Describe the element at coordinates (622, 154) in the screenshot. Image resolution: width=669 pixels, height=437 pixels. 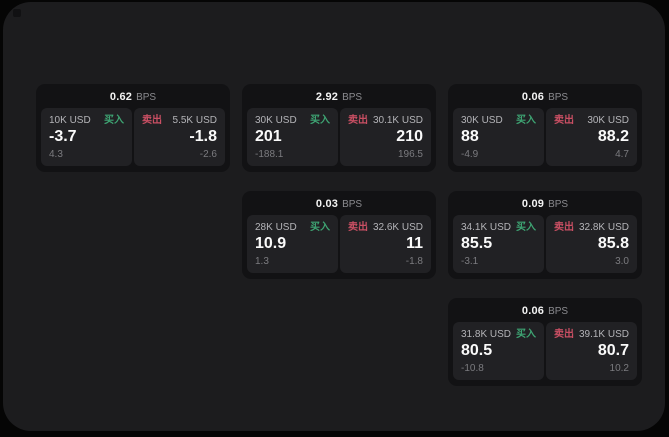
I see `sell-delta: 4.7` at that location.